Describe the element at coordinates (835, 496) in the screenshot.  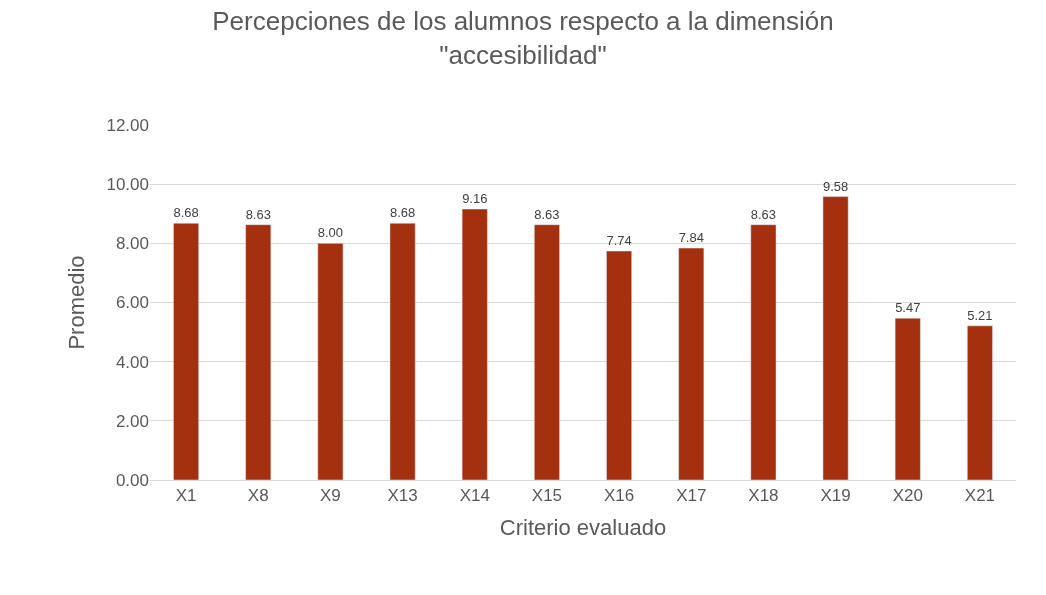
I see `x-tick-label: X19` at that location.